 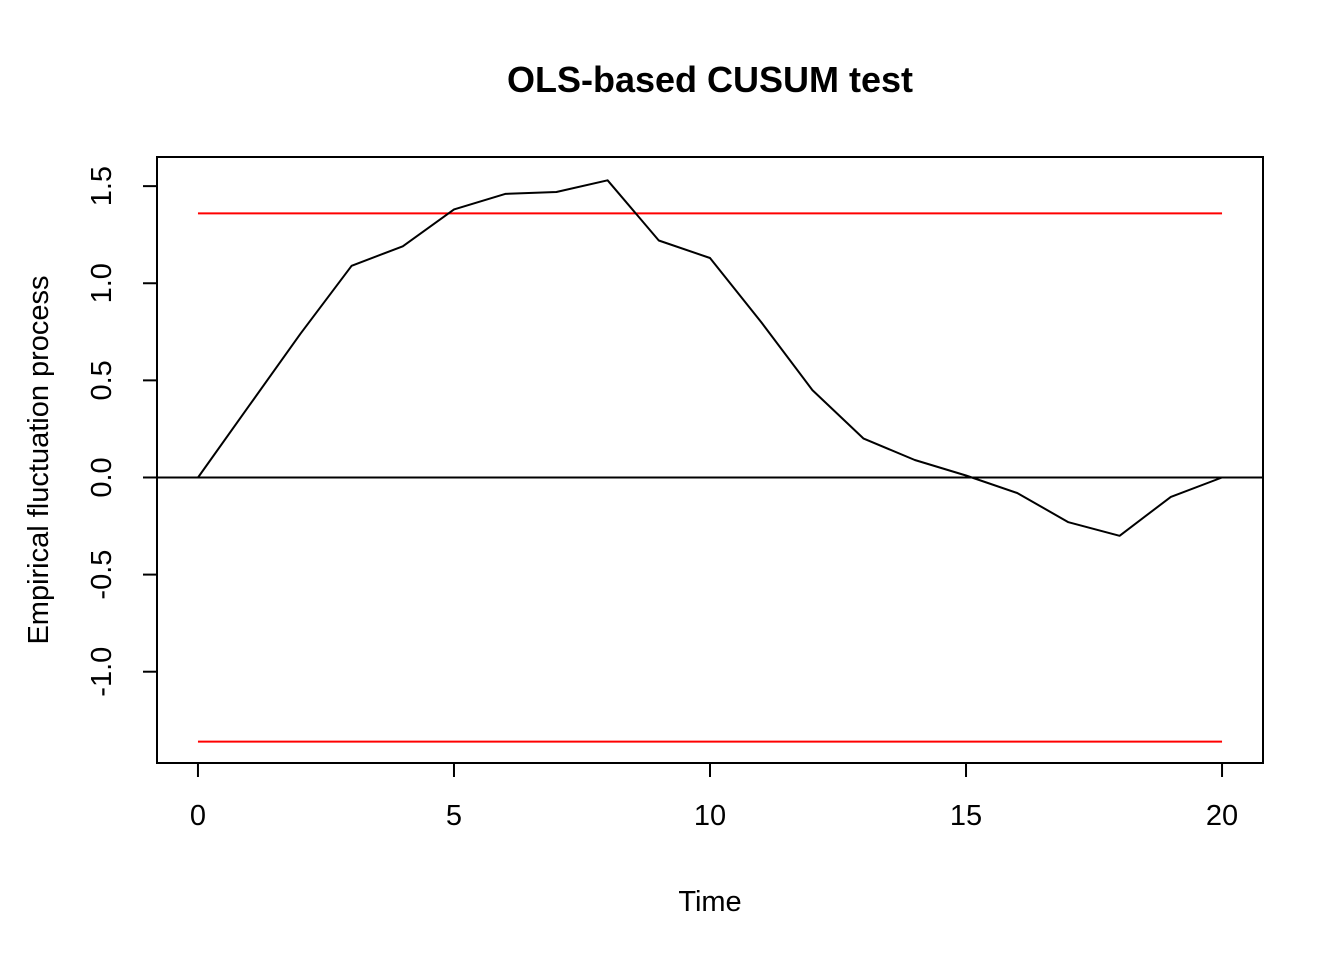 I want to click on x-tick-label-10: 10, so click(x=710, y=816).